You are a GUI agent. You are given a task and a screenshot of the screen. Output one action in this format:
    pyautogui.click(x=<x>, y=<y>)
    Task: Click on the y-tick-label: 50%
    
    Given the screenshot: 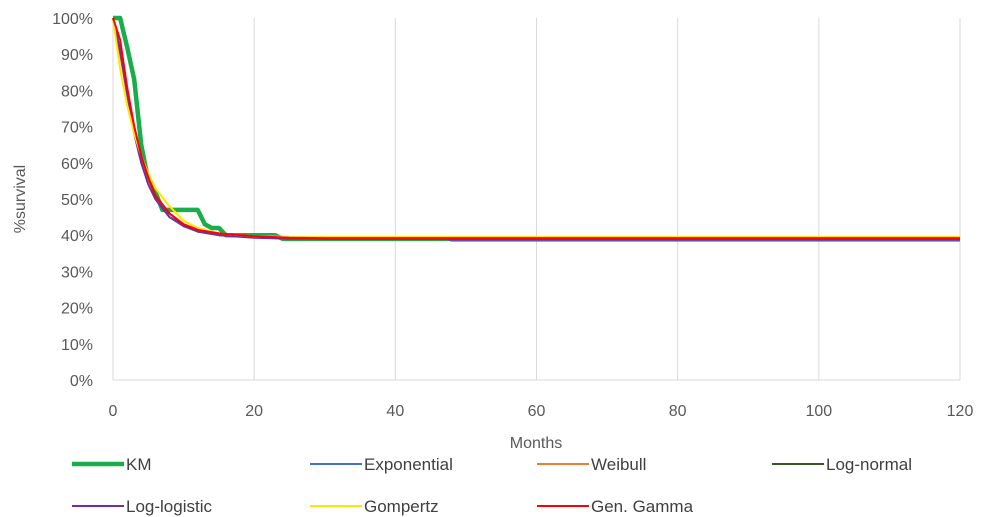 What is the action you would take?
    pyautogui.click(x=77, y=200)
    